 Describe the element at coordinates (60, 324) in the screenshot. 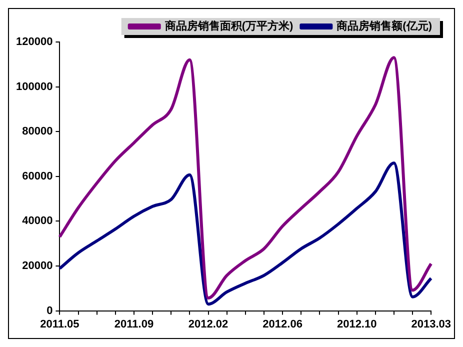

I see `x-tick-label: 2011.05` at that location.